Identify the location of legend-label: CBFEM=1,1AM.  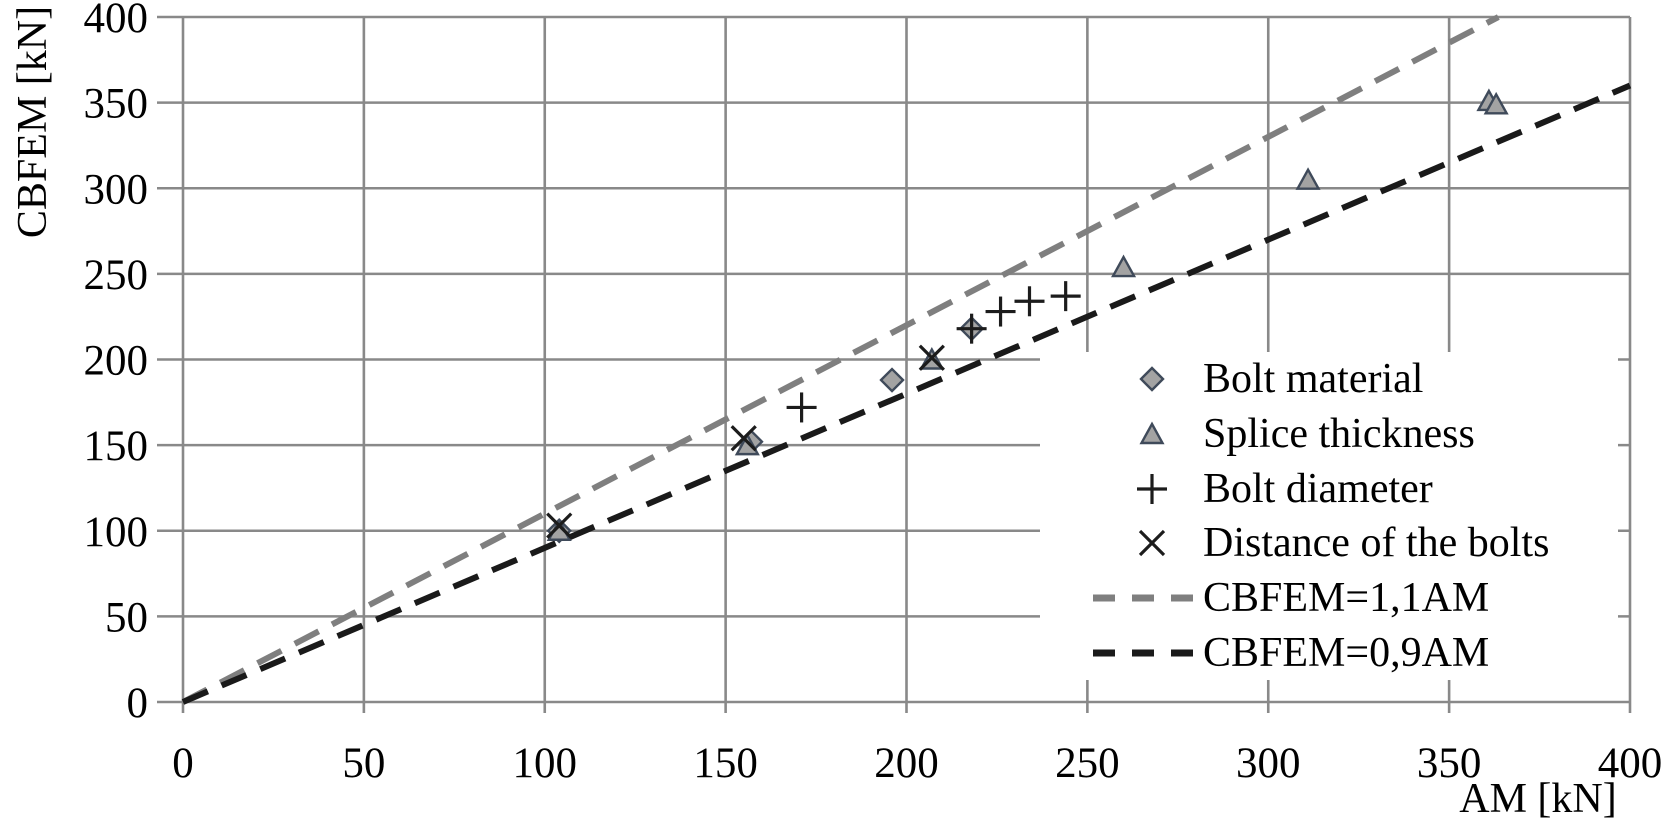
(1346, 597).